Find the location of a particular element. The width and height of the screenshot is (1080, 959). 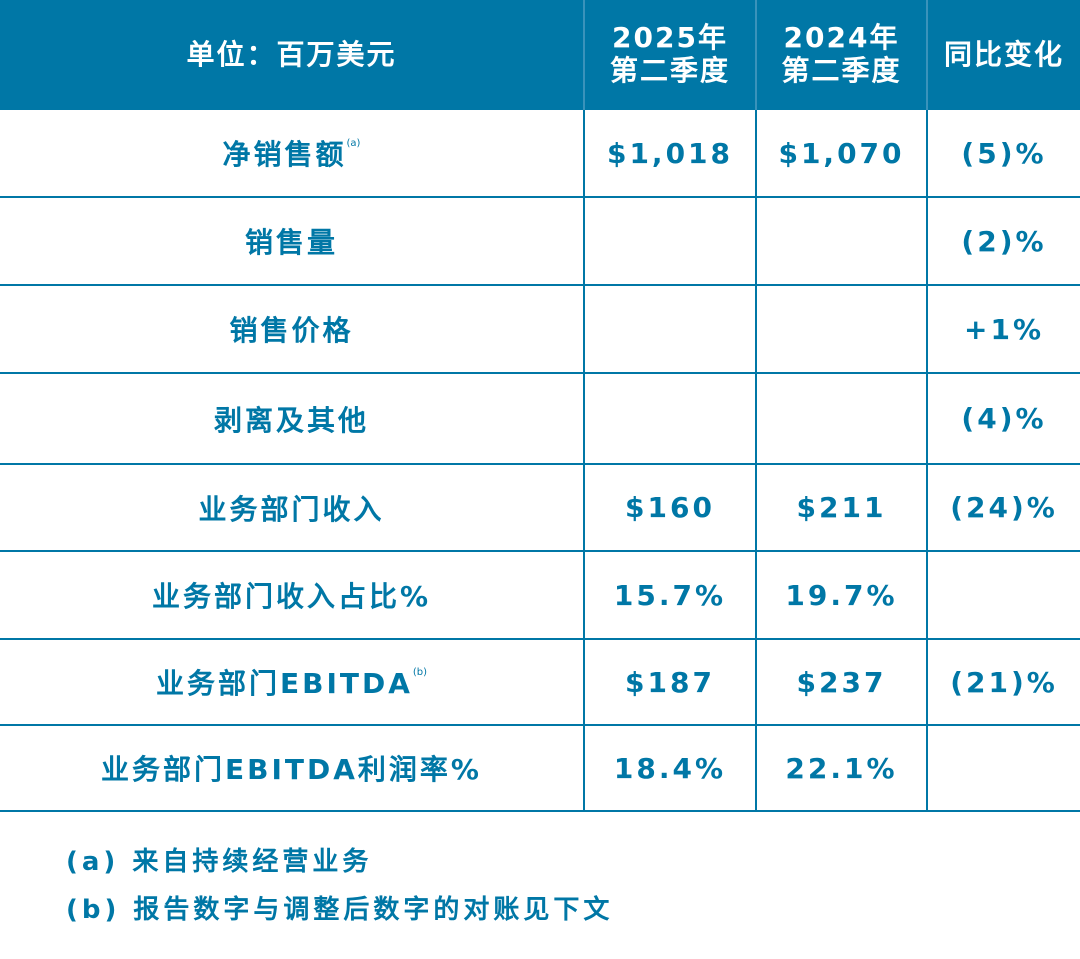

value-2024: $1,070 is located at coordinates (841, 153).